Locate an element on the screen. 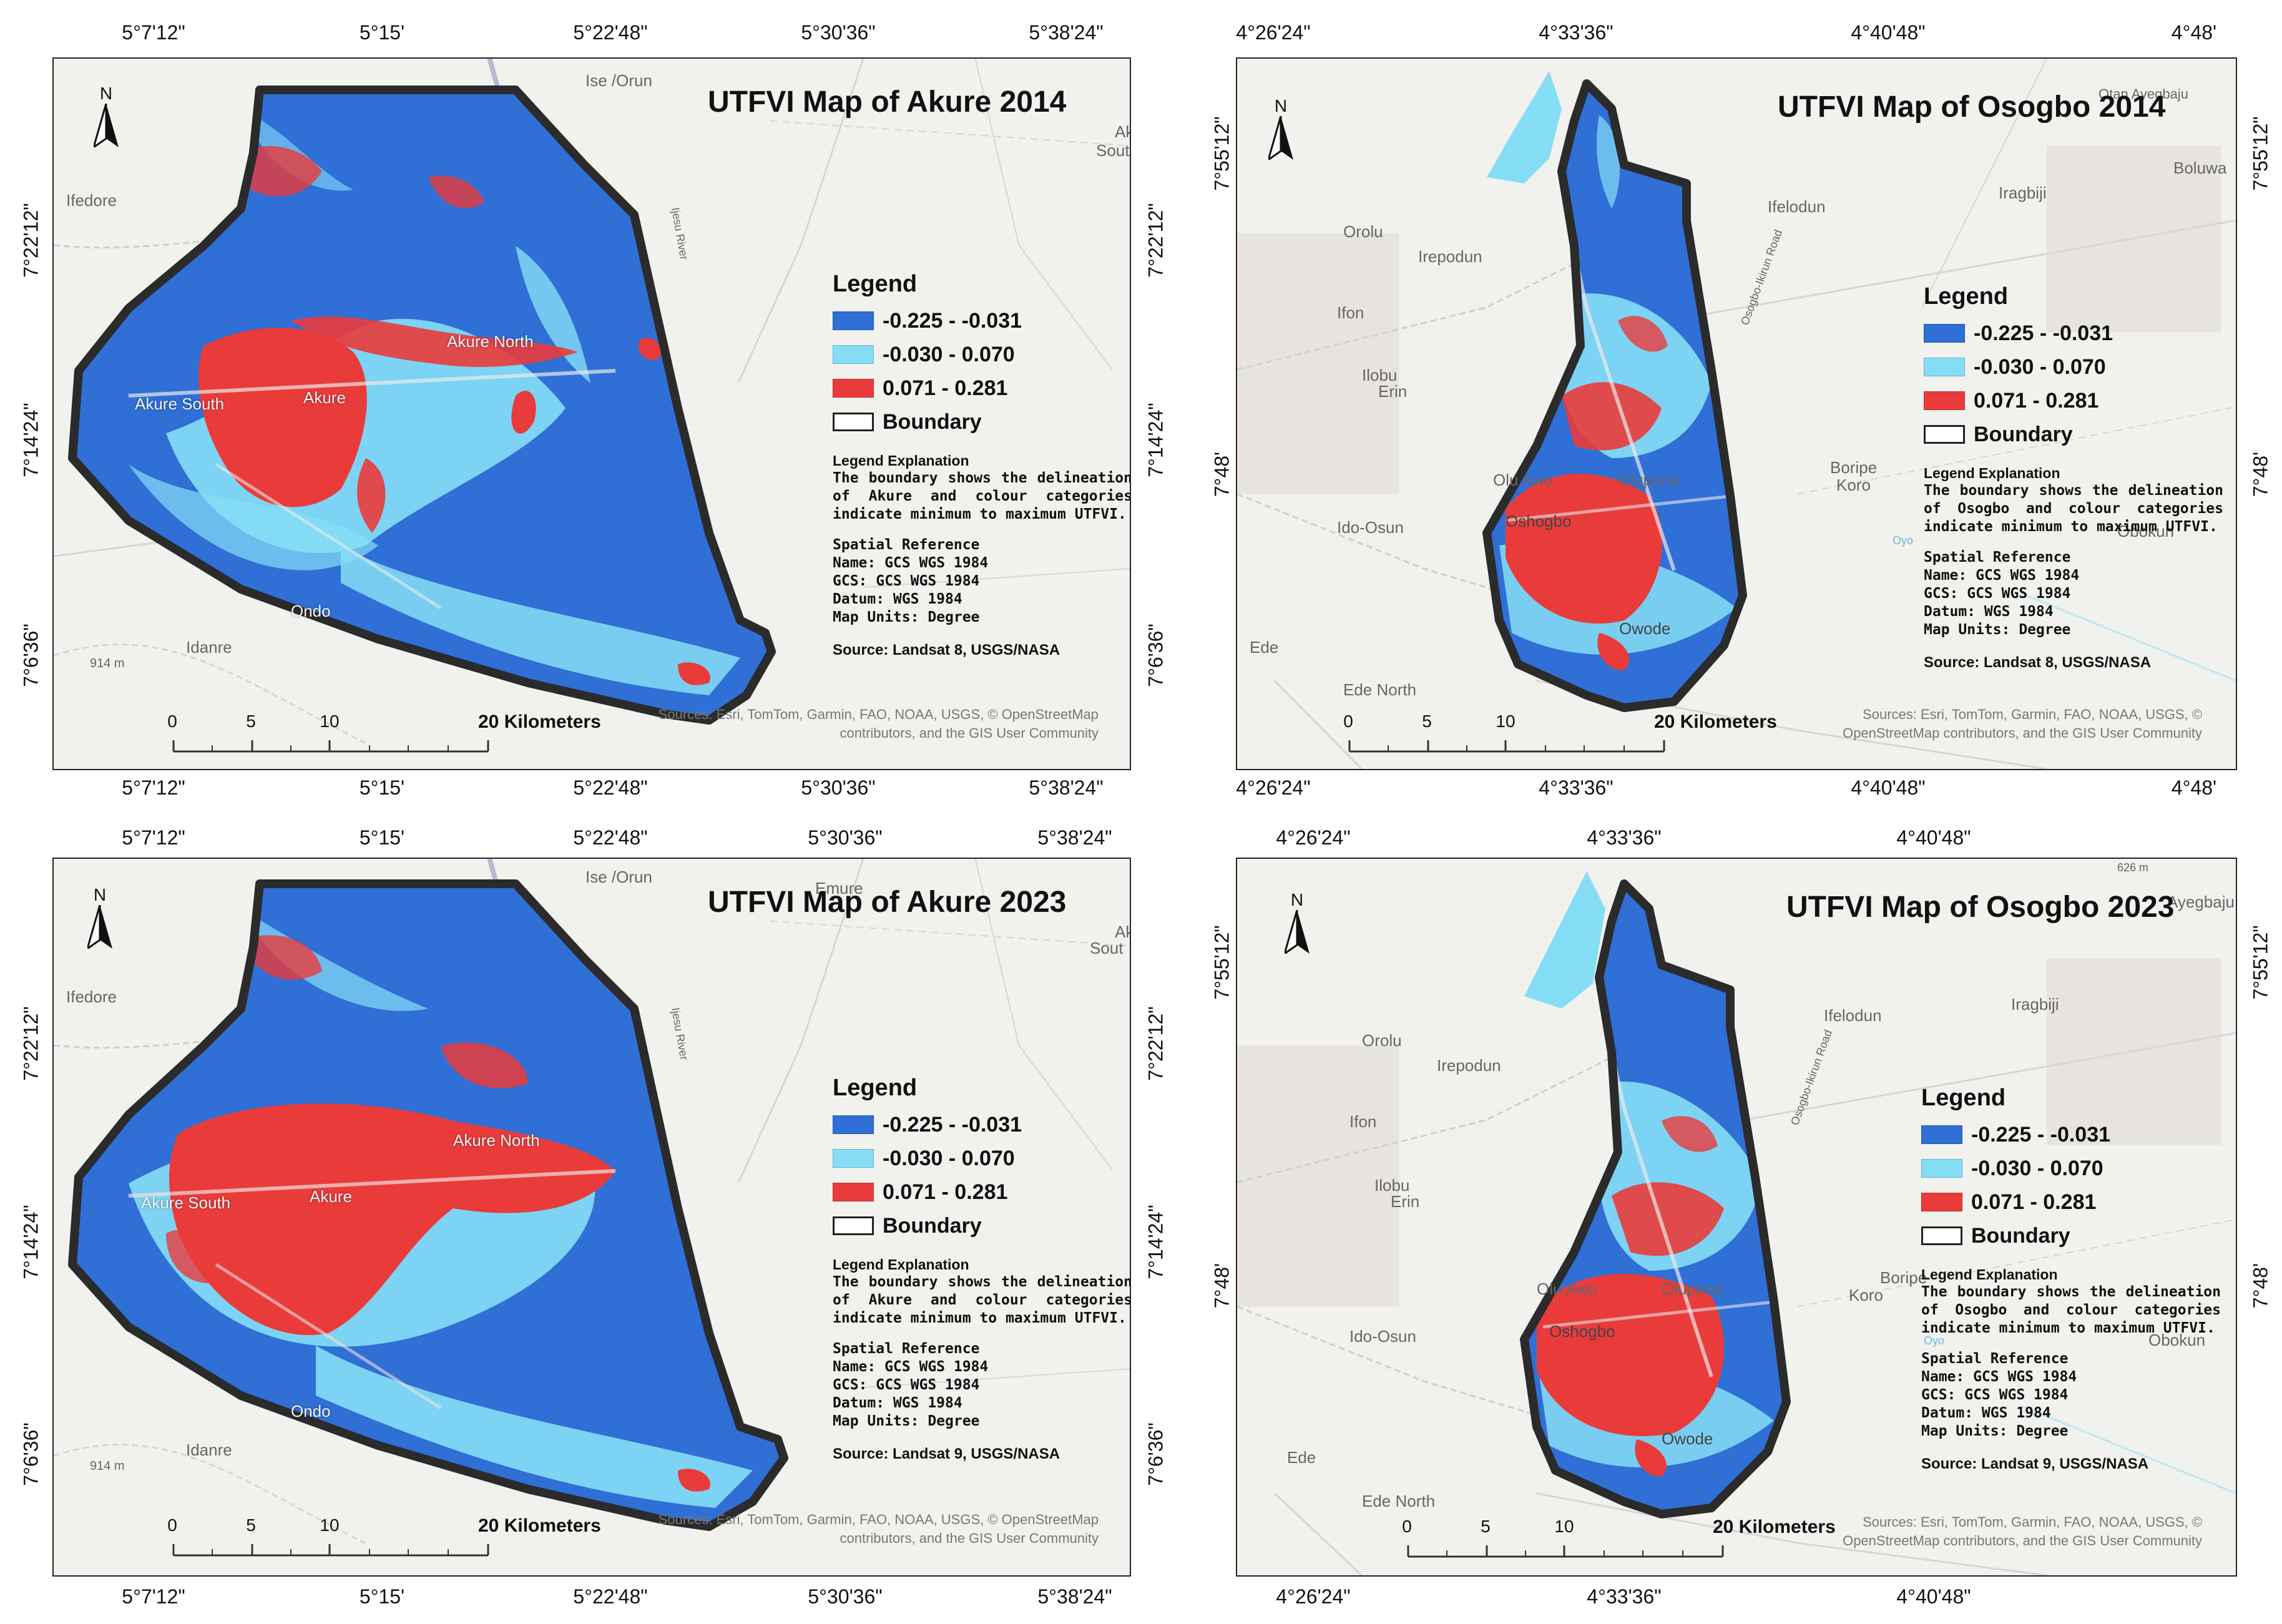 Image resolution: width=2282 pixels, height=1624 pixels. coord-bottom: 4°40'48" is located at coordinates (1888, 787).